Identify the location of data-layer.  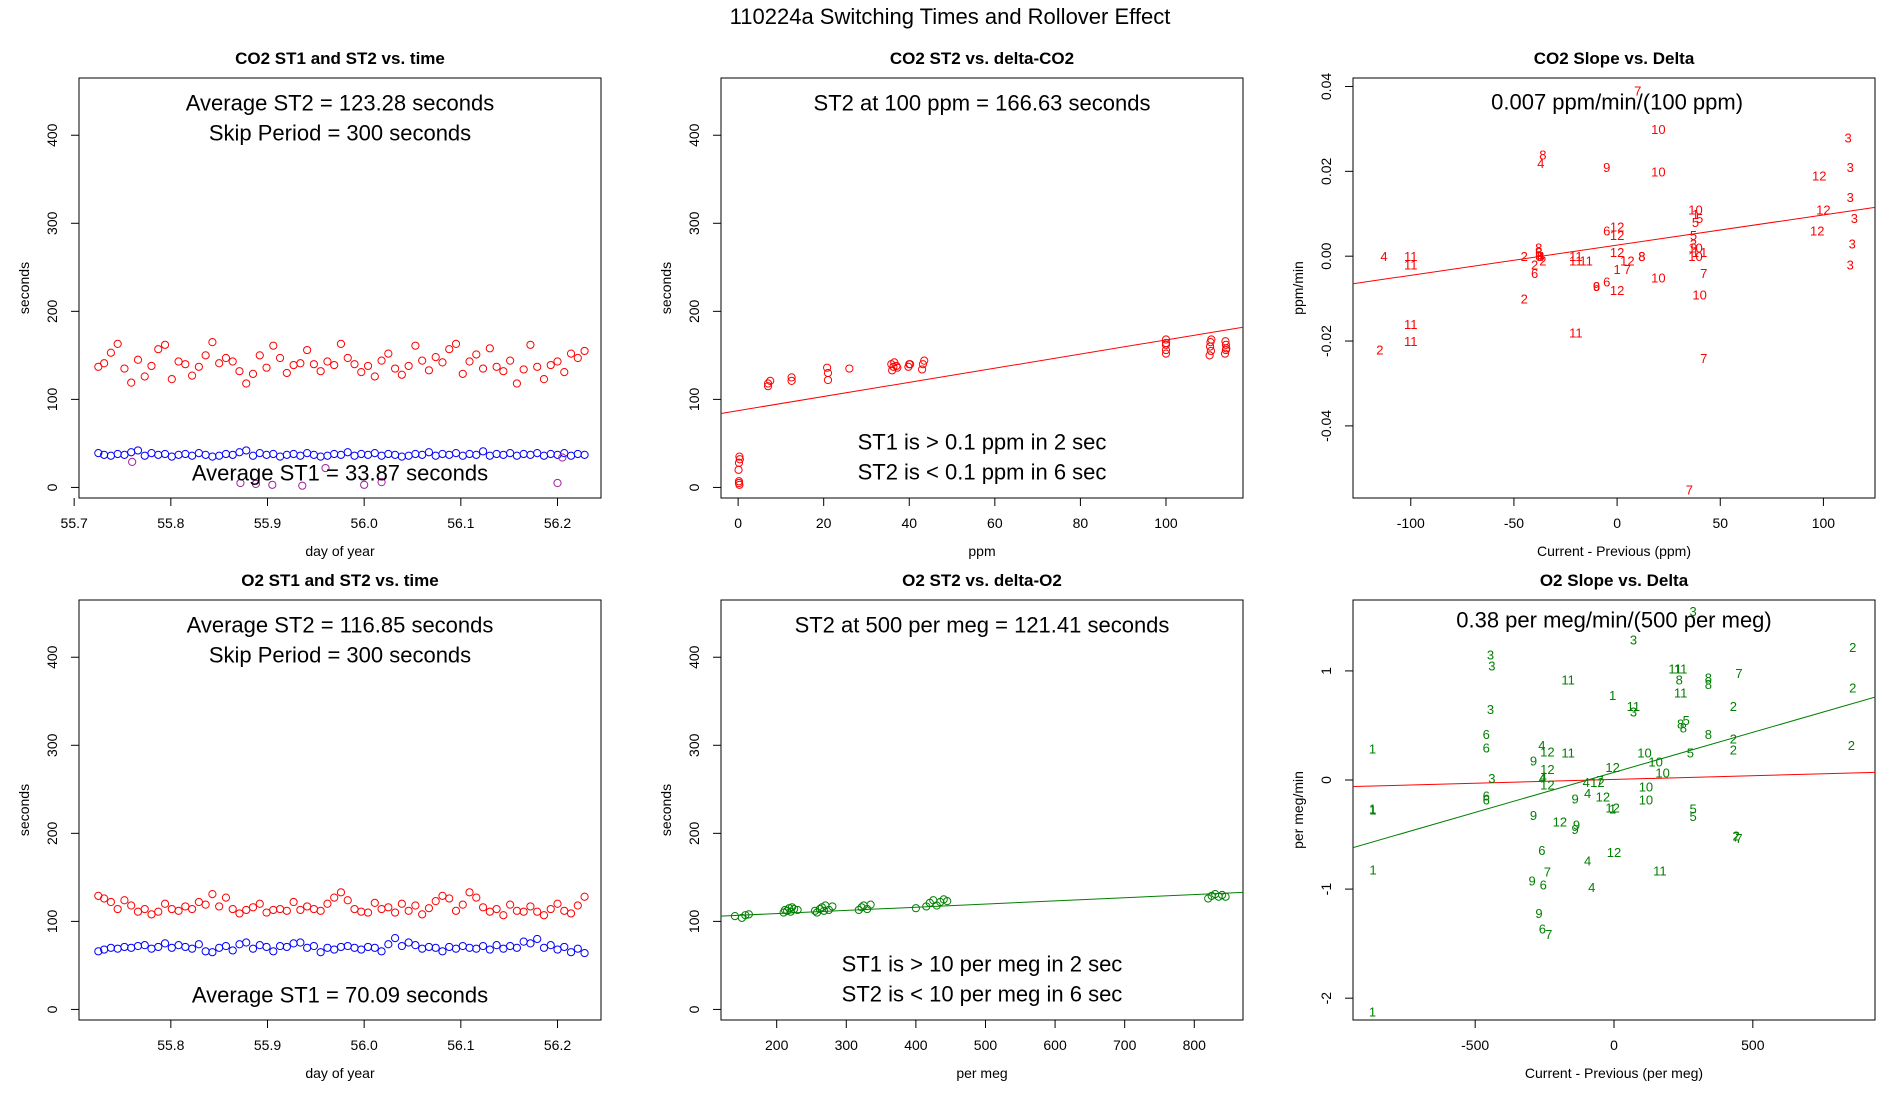
(982, 407).